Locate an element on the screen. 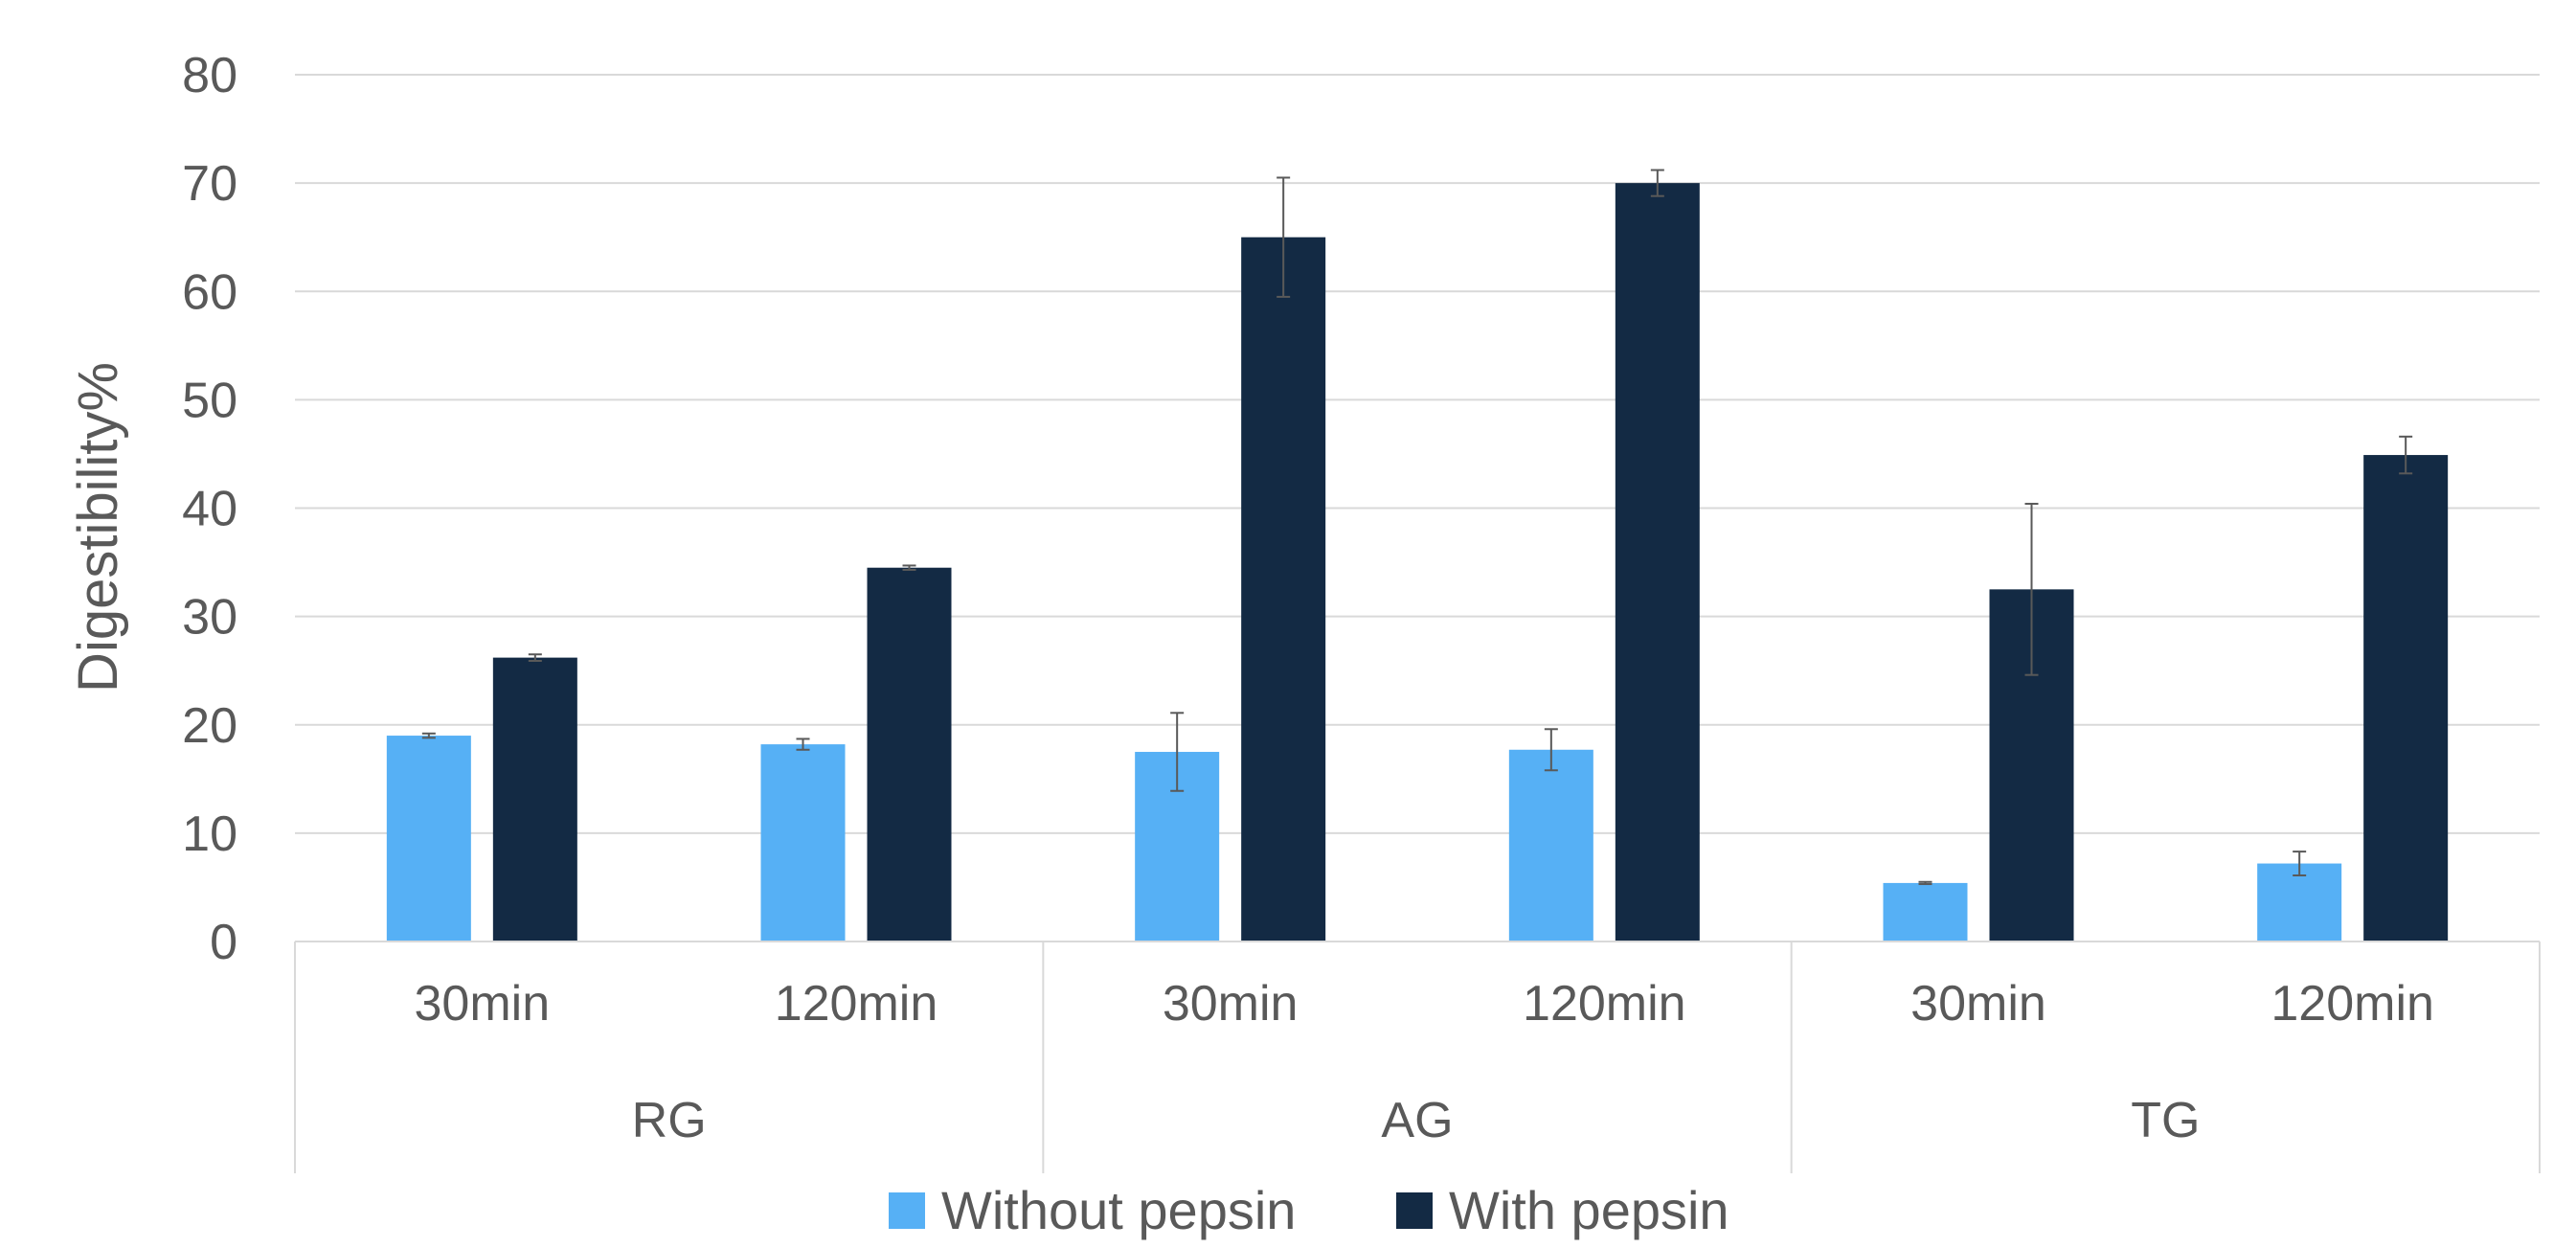 This screenshot has height=1248, width=2576. y-tick-label: 10 is located at coordinates (209, 834).